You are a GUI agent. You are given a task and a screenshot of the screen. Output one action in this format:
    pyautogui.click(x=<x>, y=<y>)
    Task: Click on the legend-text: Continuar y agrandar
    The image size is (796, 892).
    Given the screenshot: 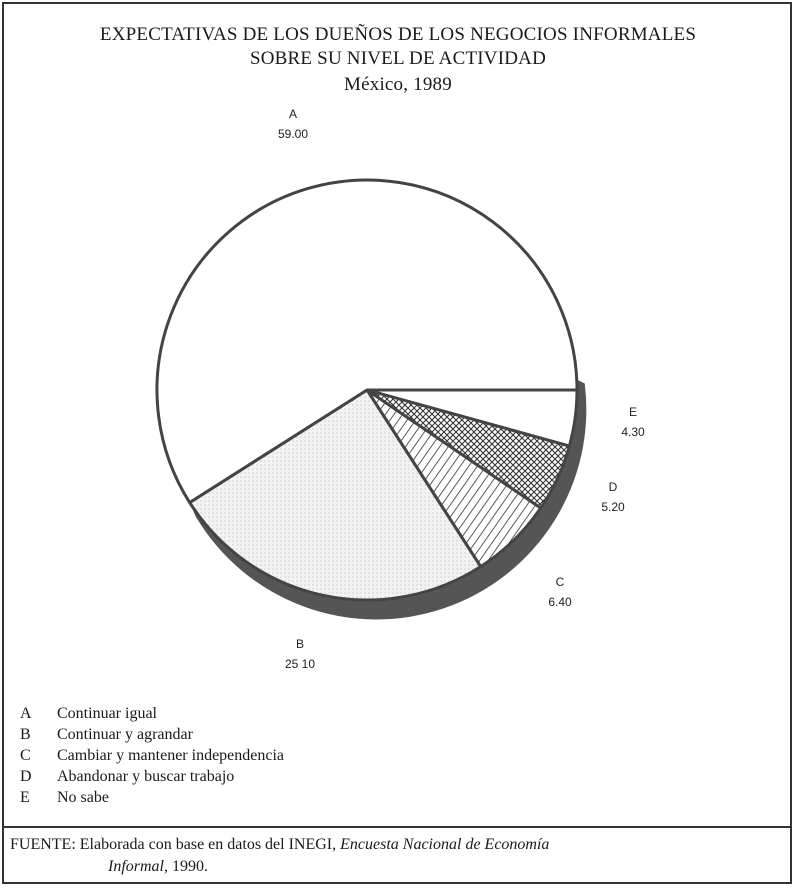 What is the action you would take?
    pyautogui.click(x=125, y=734)
    